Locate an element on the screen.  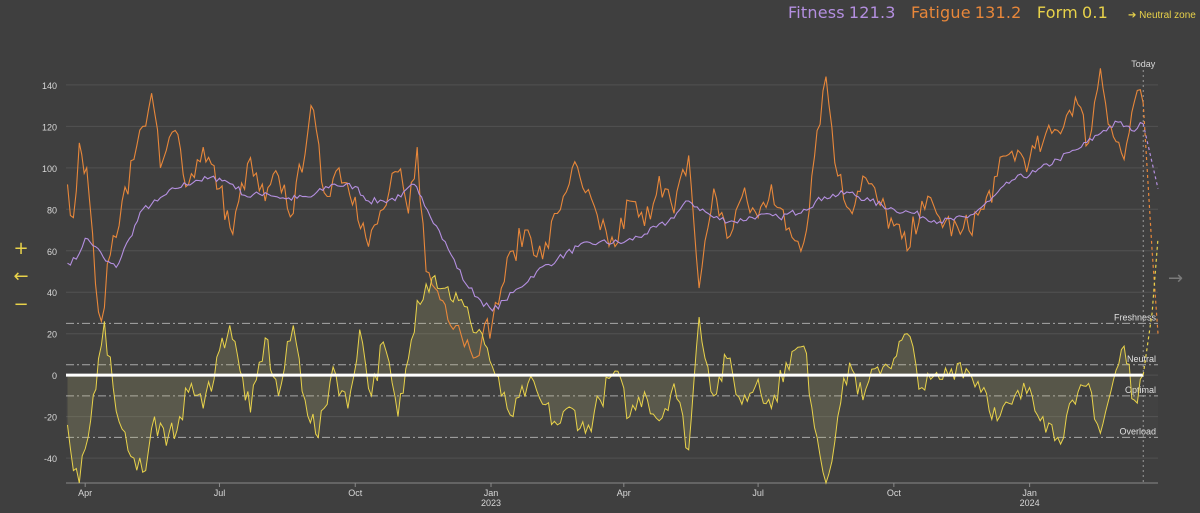
legend-form-label: Form is located at coordinates (1057, 12).